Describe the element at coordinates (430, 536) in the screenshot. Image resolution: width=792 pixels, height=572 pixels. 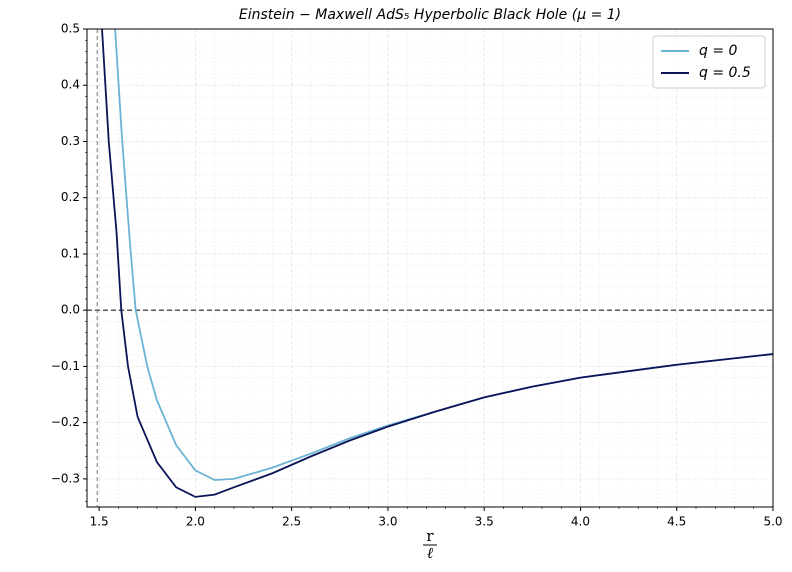
I see `x-label-numerator: r` at that location.